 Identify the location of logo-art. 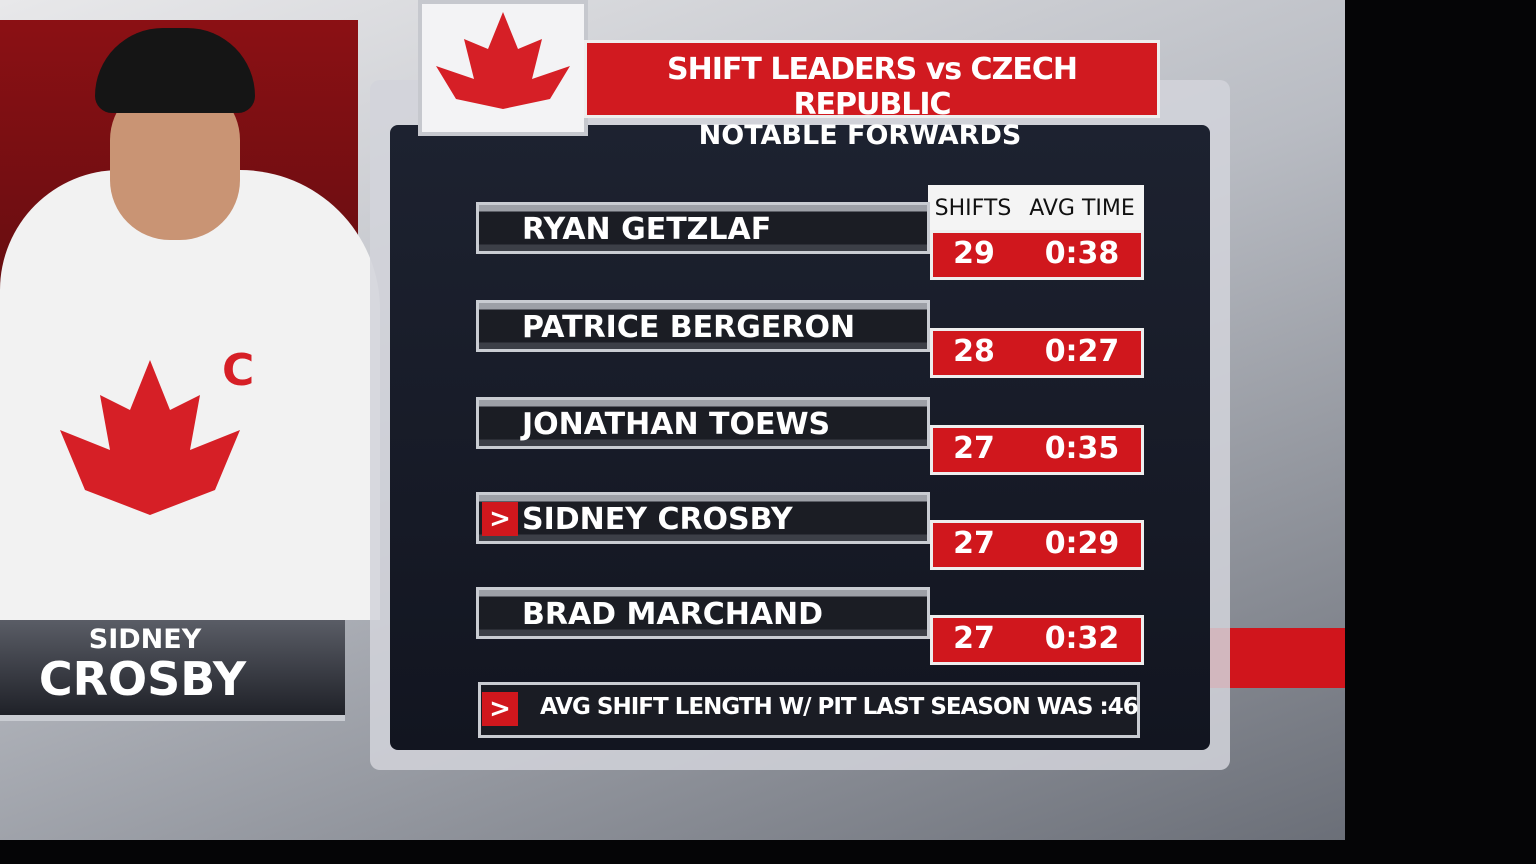
(503, 60).